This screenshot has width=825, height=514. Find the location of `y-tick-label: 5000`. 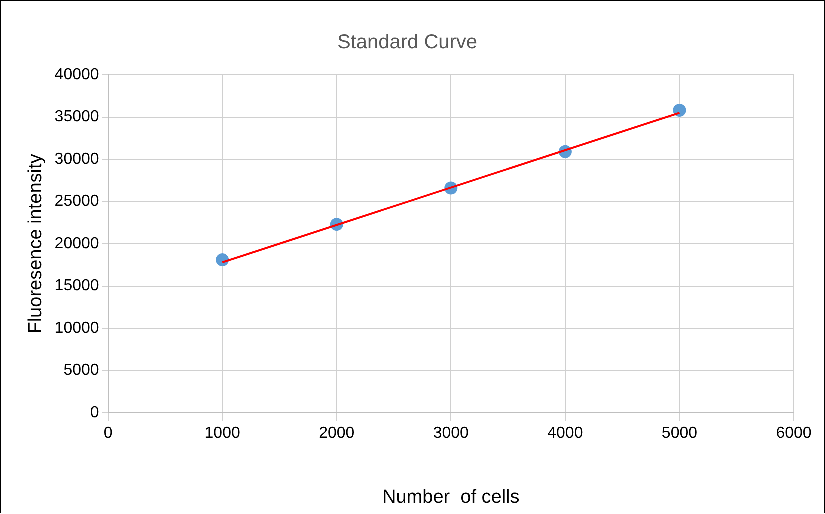

y-tick-label: 5000 is located at coordinates (82, 371).